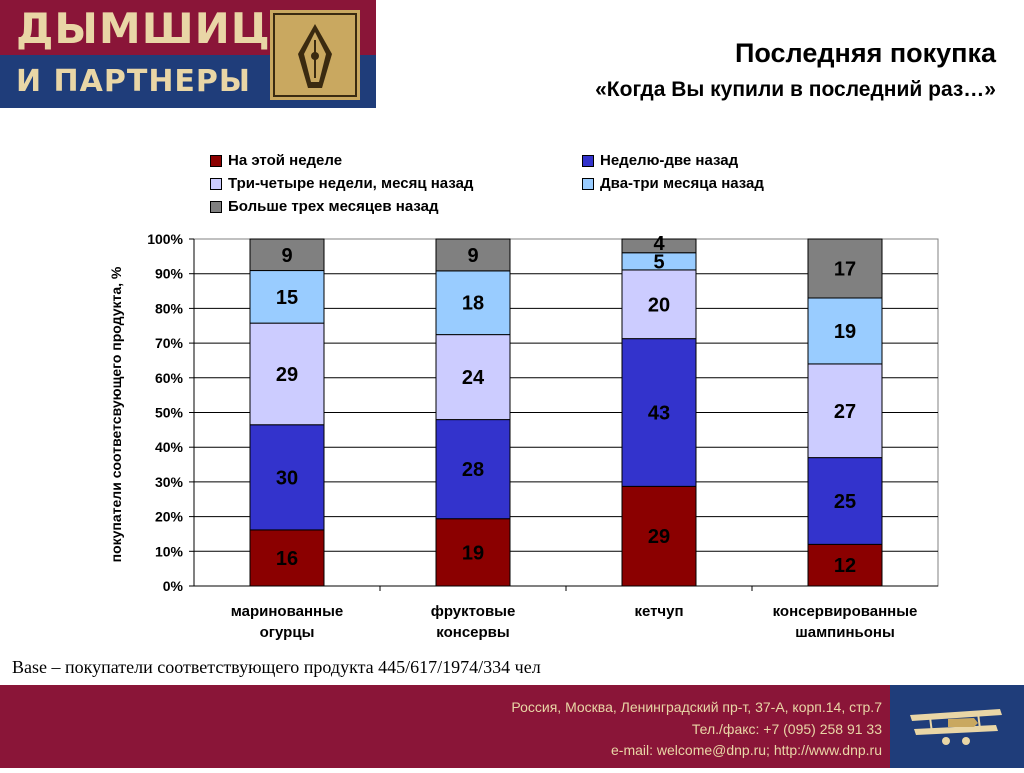  I want to click on legend-label: Больше трех месяцев назад, so click(333, 206).